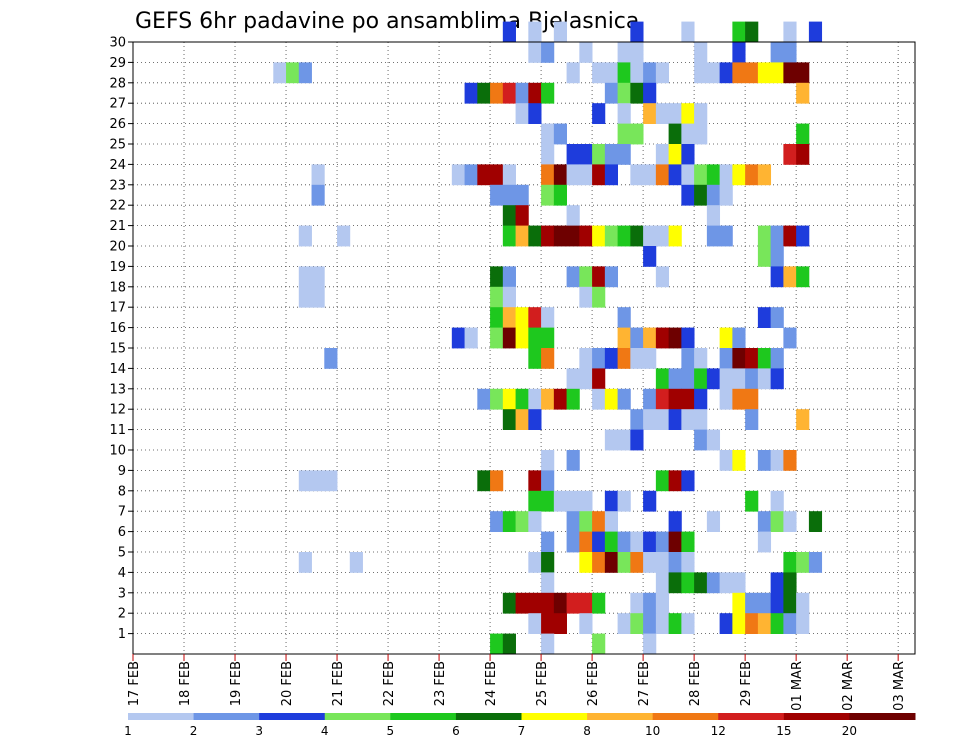 Image resolution: width=960 pixels, height=742 pixels. Describe the element at coordinates (122, 553) in the screenshot. I see `y-tick-label: 5` at that location.